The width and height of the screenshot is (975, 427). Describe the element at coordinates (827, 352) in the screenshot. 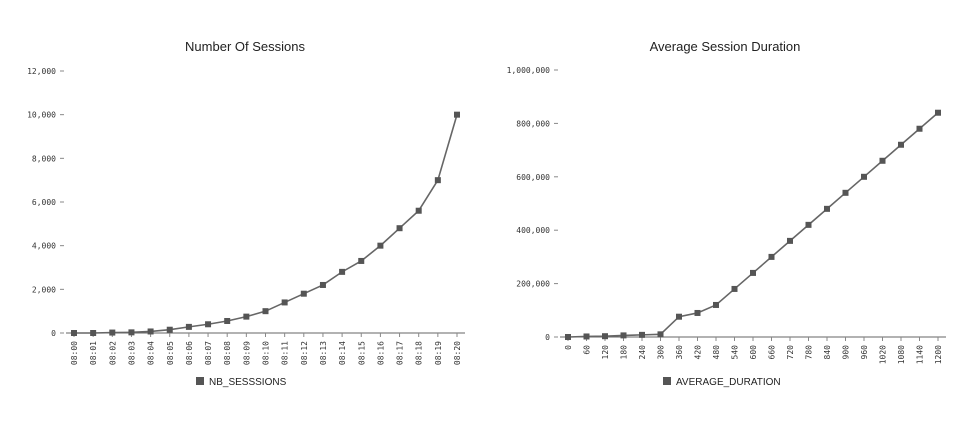

I see `duration-x-tick-label: 840` at that location.